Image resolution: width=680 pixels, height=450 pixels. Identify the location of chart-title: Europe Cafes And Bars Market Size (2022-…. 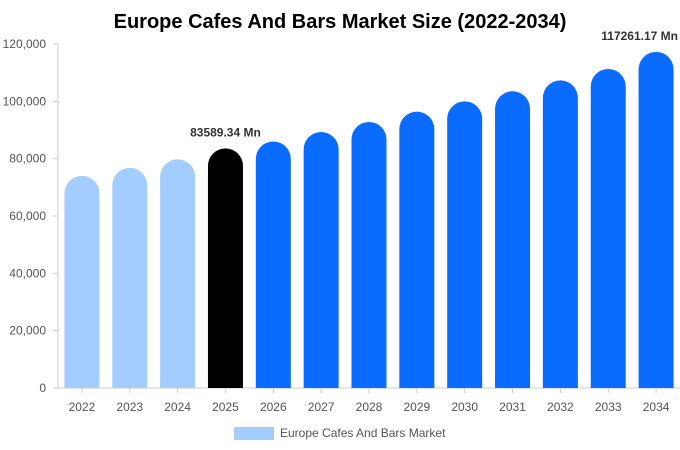
(340, 22).